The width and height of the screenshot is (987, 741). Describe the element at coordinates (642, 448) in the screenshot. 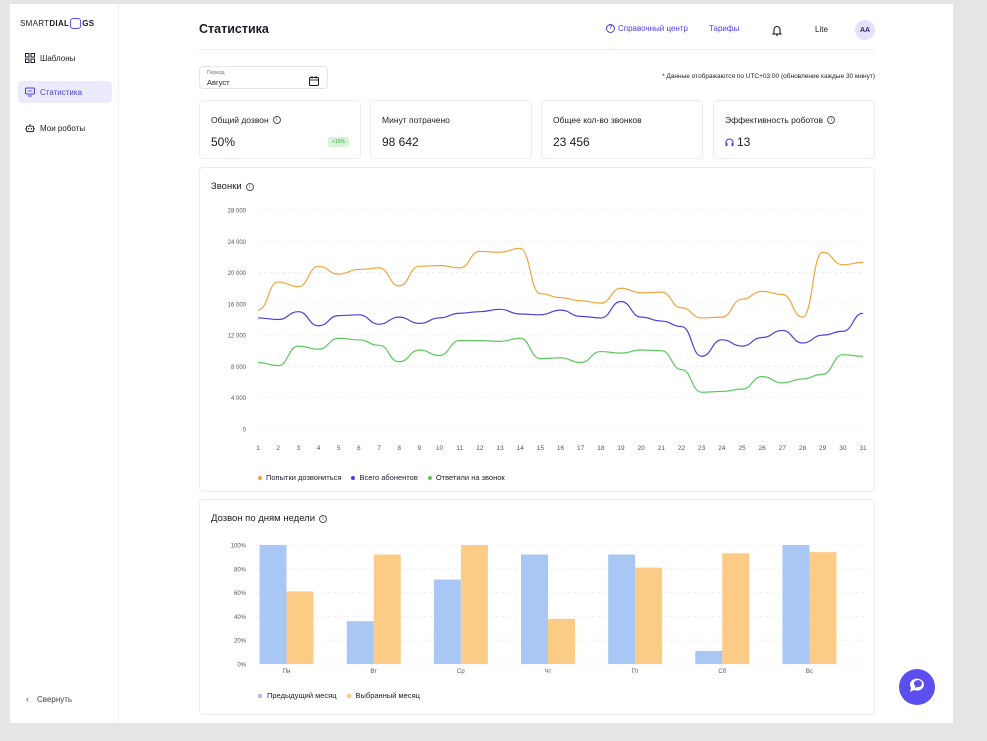

I see `x-tick-label: 20` at that location.